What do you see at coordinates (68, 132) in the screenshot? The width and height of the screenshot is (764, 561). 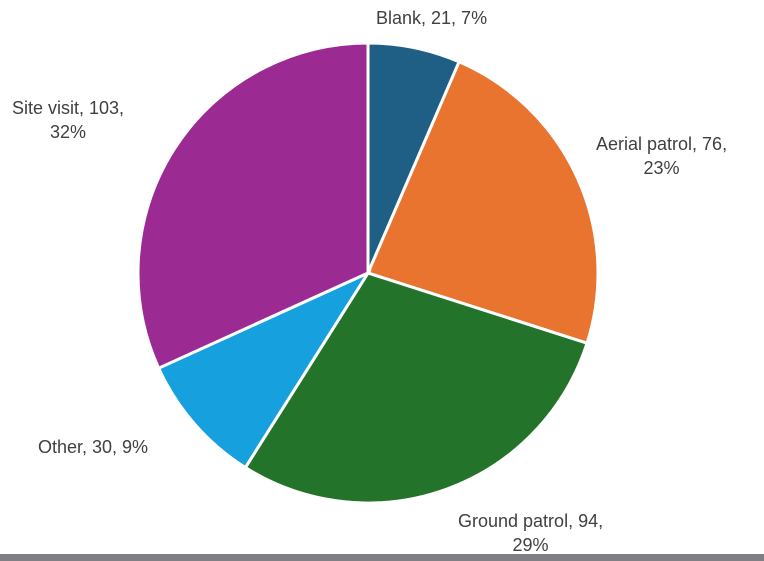 I see `data-label-site-visit-line2: 32%` at bounding box center [68, 132].